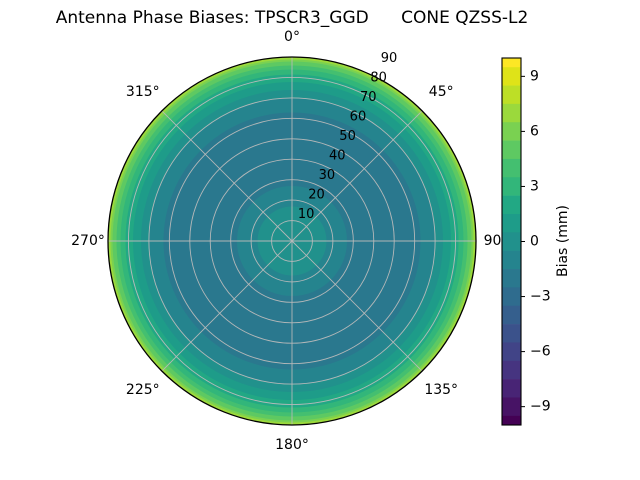 The image size is (640, 480). What do you see at coordinates (292, 37) in the screenshot?
I see `azimuth-tick-label: 0°` at bounding box center [292, 37].